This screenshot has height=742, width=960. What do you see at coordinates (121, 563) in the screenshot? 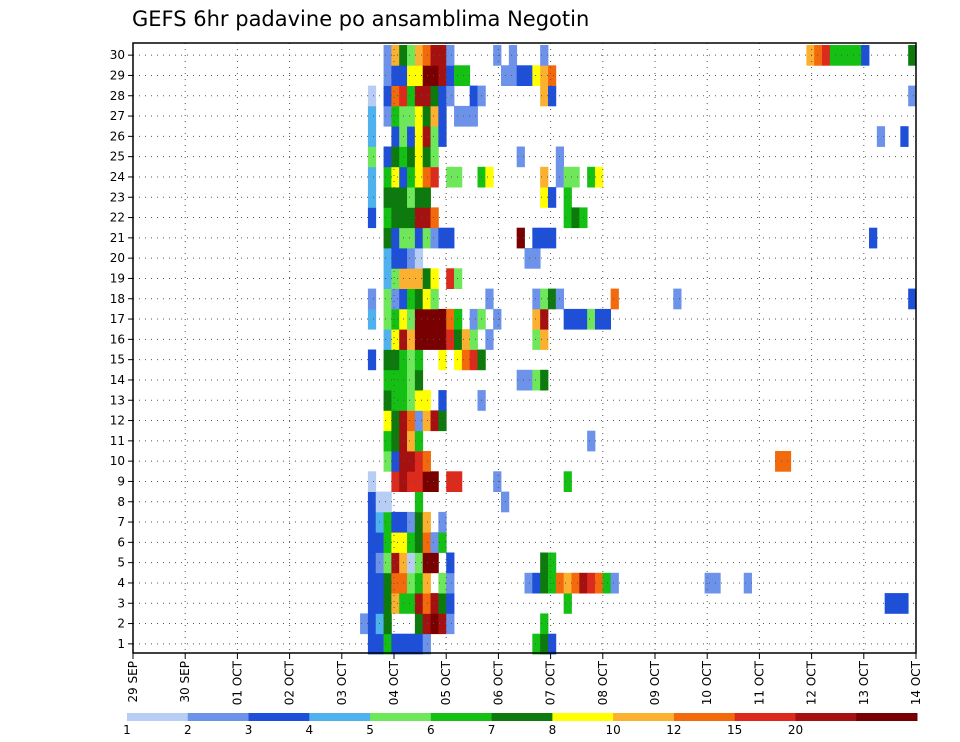
I see `y-tick-label: 5` at bounding box center [121, 563].